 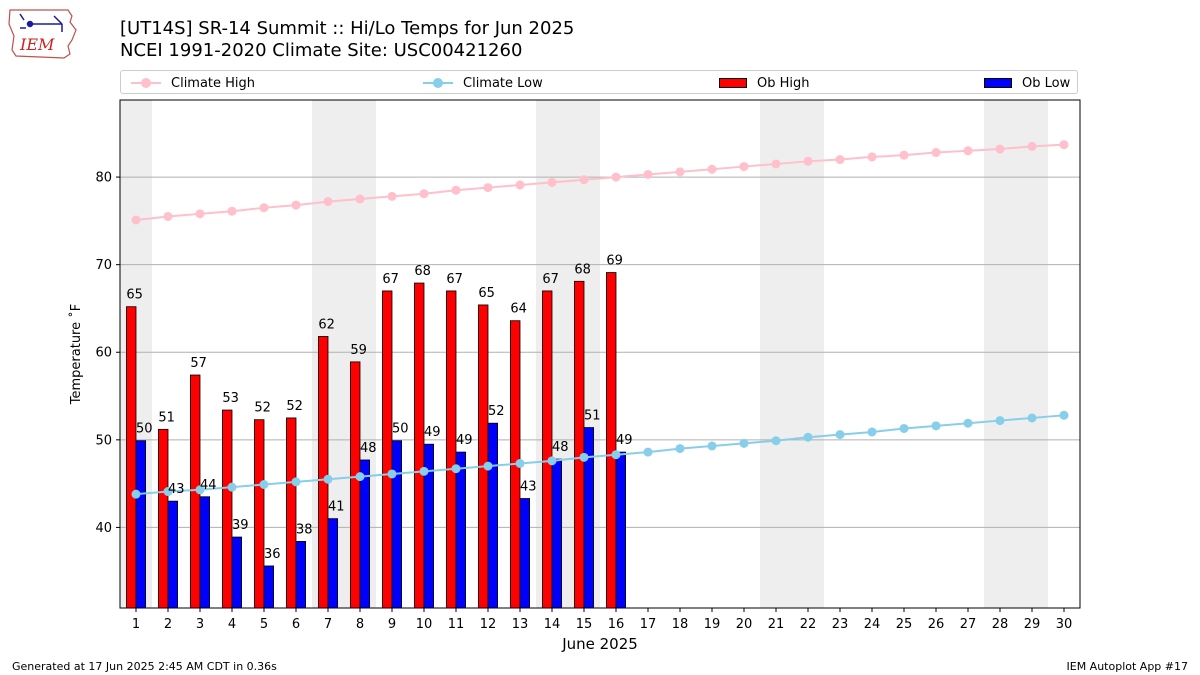 I want to click on data-label-ob-high-4: 53, so click(x=230, y=398).